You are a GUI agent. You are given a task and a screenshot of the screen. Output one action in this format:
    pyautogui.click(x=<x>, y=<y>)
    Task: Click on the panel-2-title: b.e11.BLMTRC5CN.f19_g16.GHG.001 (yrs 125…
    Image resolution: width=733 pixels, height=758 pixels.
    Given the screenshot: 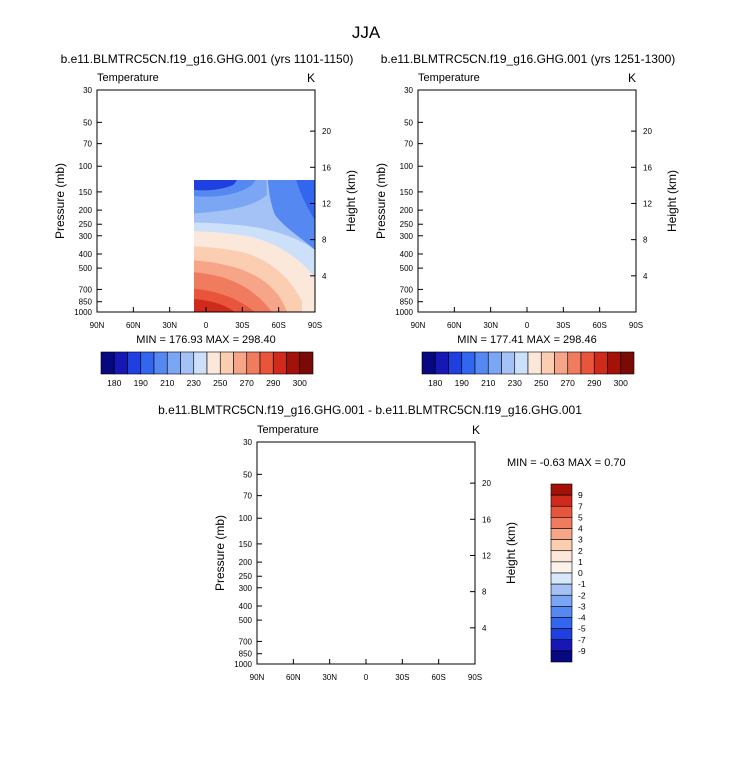 What is the action you would take?
    pyautogui.click(x=528, y=59)
    